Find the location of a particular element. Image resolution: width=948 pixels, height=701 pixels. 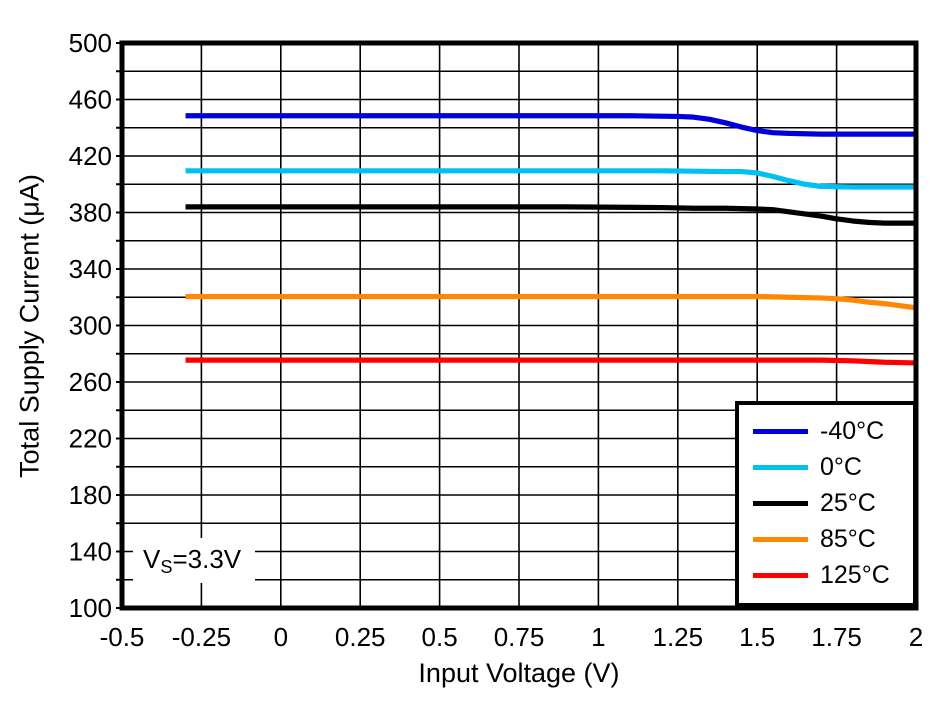

y-tick-label: 220 is located at coordinates (90, 439).